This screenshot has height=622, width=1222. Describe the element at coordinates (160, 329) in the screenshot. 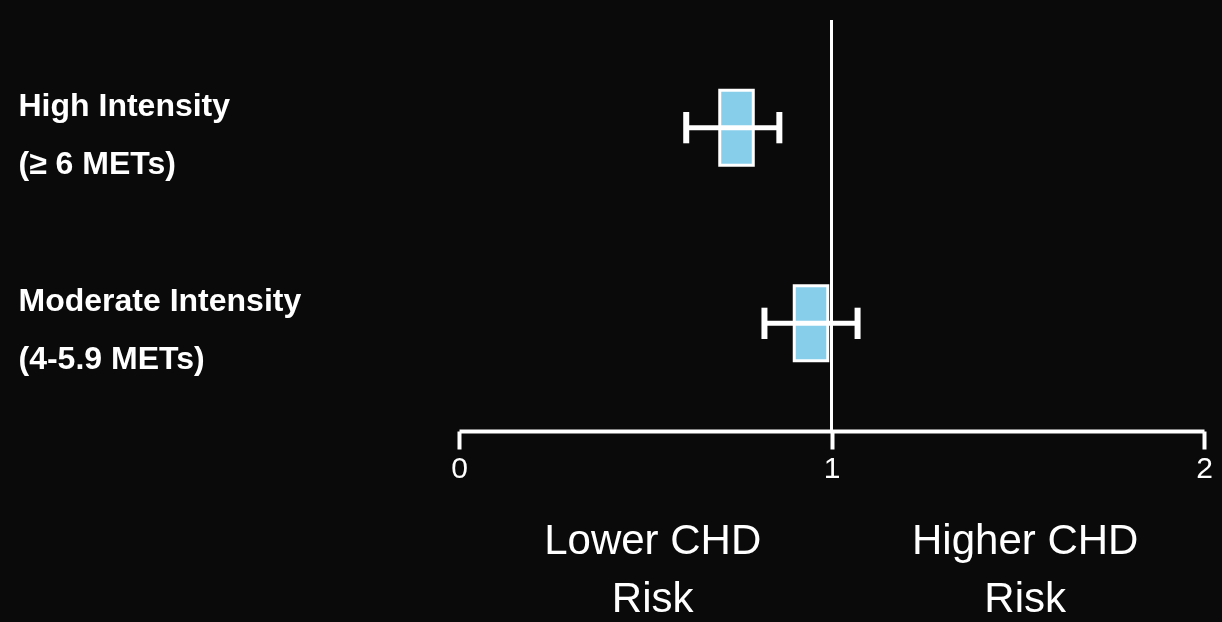

I see `y-tick-label: Moderate Intensity (4-5.9 METs)` at that location.